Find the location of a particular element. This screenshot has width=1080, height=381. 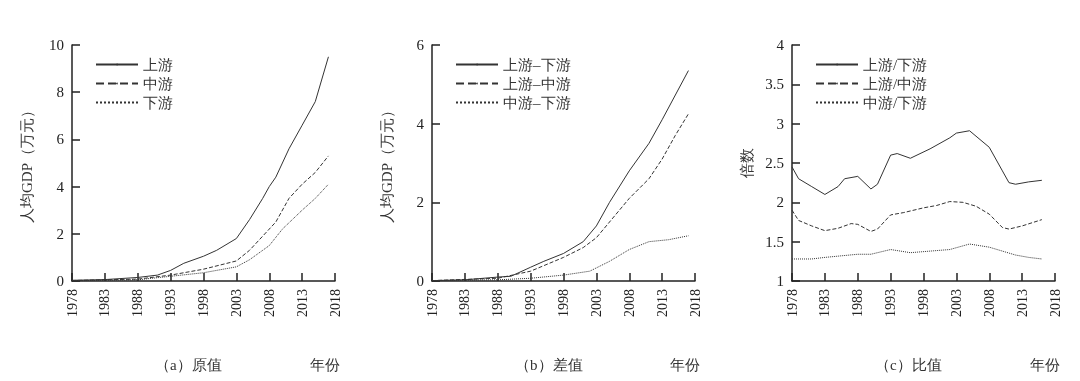

legend-label: 上游–下游 is located at coordinates (537, 64).